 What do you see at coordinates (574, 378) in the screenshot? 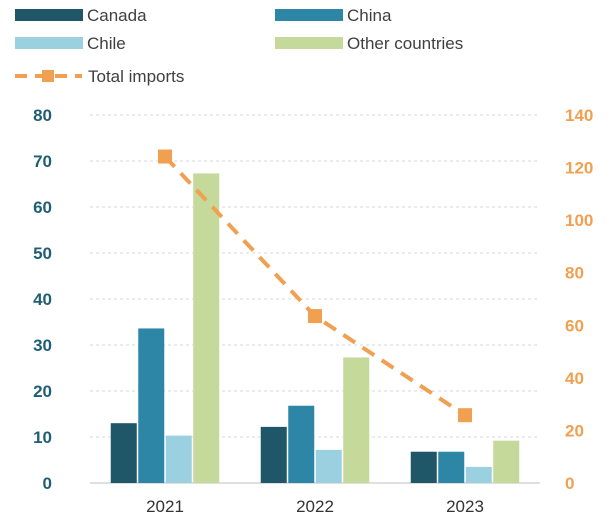
I see `y-right-tick-label: 40` at bounding box center [574, 378].